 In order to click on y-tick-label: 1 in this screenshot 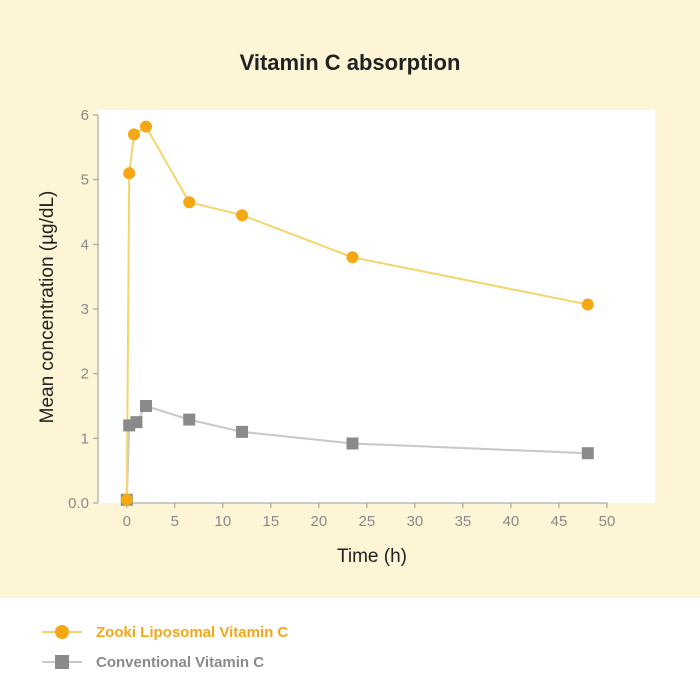, I will do `click(85, 438)`.